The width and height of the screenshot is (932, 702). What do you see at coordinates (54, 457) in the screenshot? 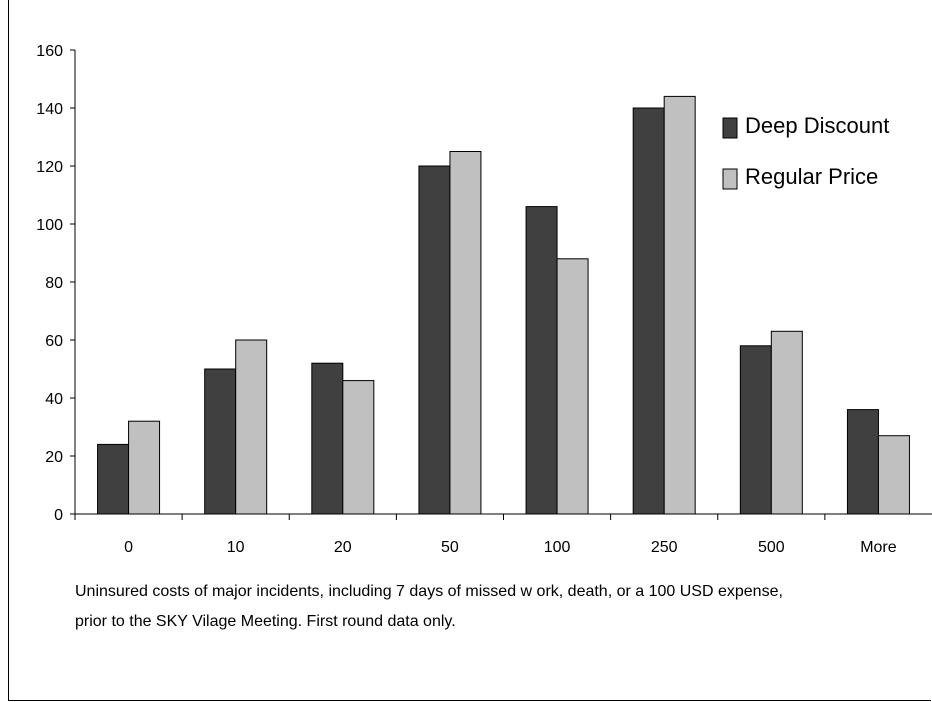
I see `y-tick-label: 20` at bounding box center [54, 457].